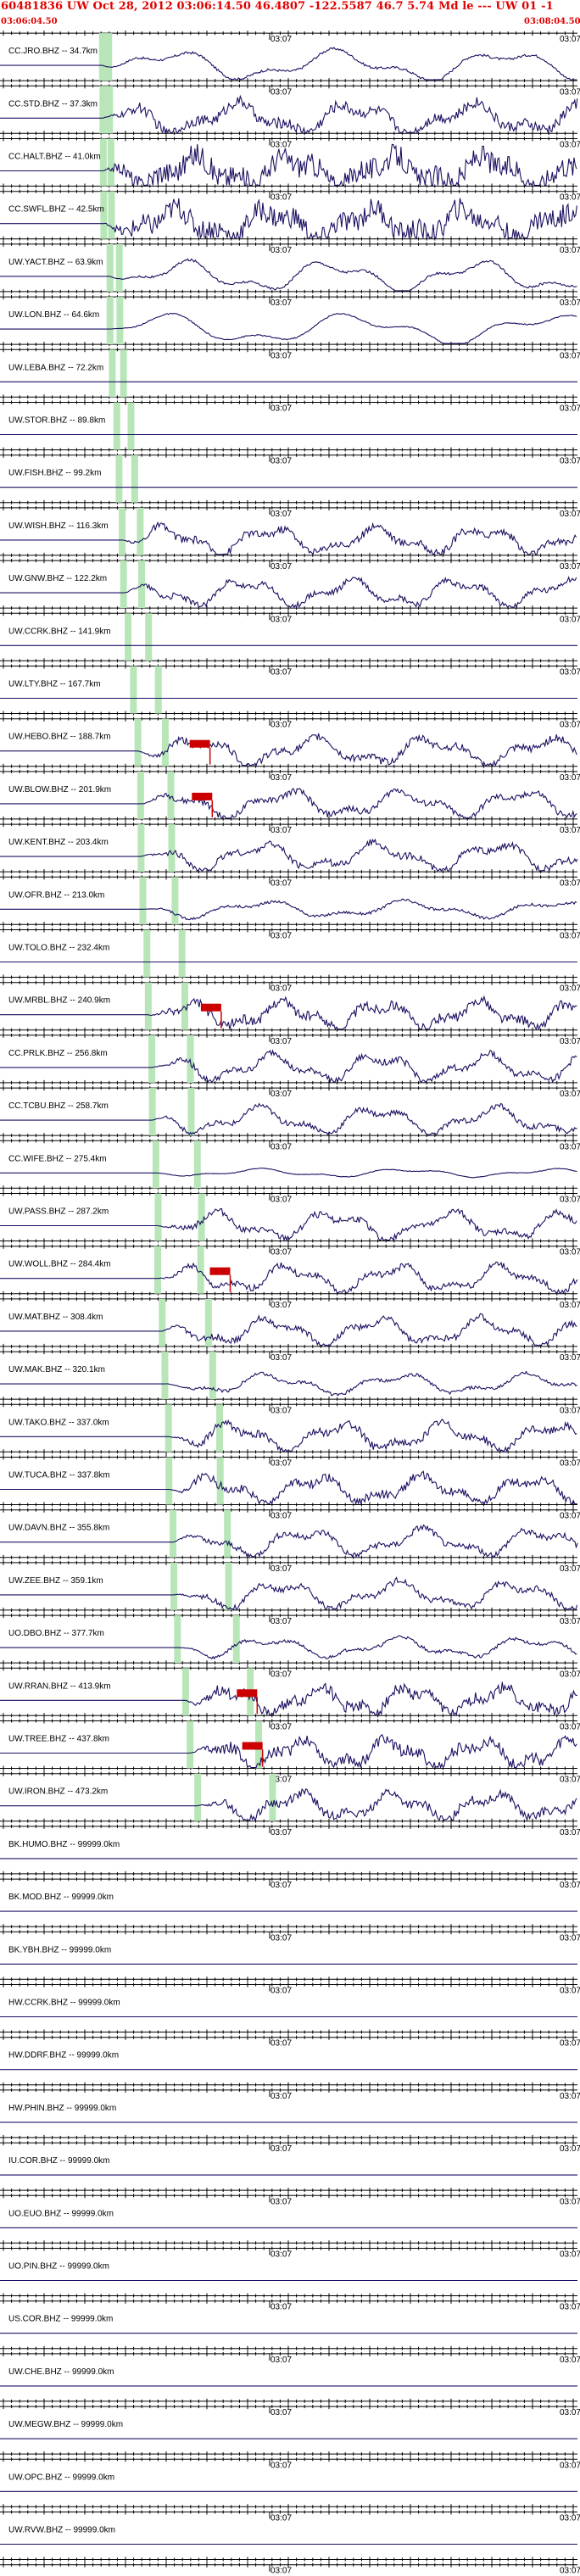 Image resolution: width=580 pixels, height=2576 pixels. Describe the element at coordinates (290, 57) in the screenshot. I see `trace-row: 03:07 03:07 CC.JRO.BHZ -- 34.7km` at that location.